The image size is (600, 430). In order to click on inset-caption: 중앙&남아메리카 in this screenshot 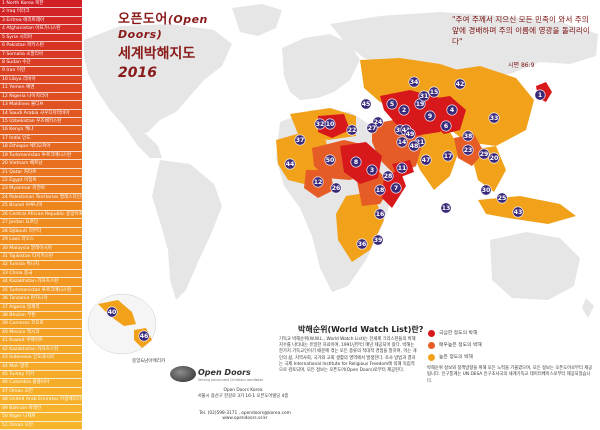, I will do `click(149, 361)`.